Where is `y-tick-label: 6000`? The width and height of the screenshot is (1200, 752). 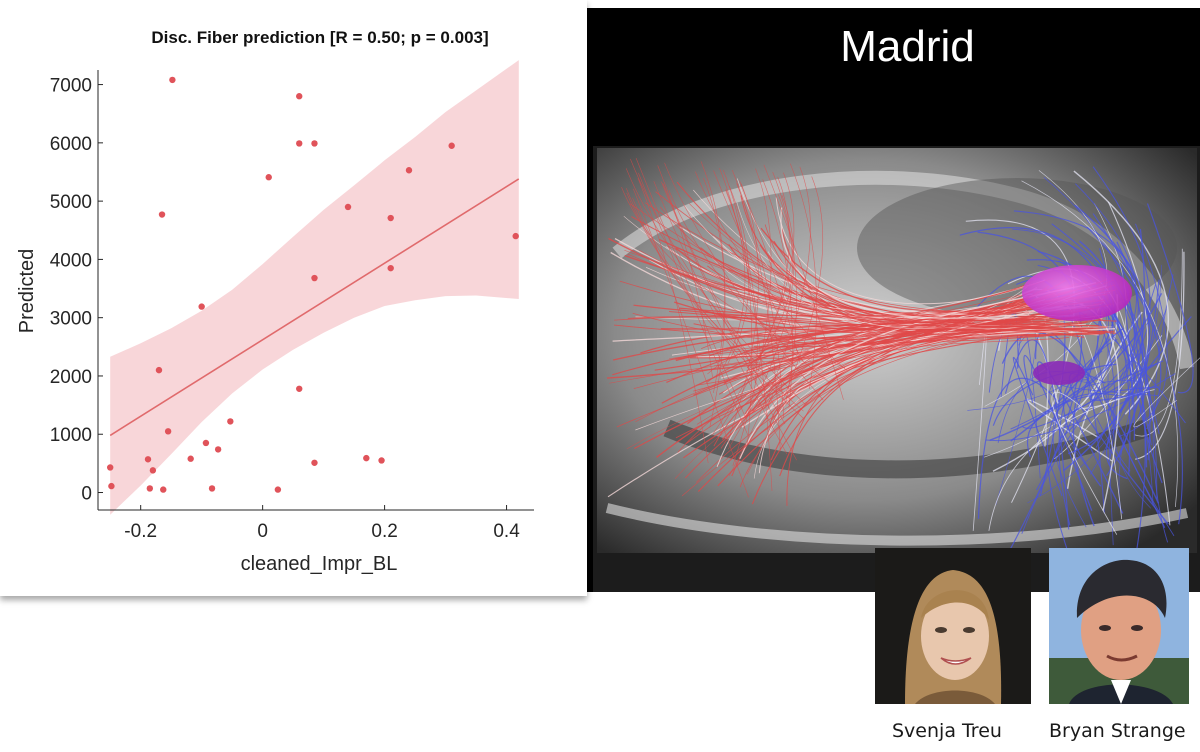 y-tick-label: 6000 is located at coordinates (71, 144).